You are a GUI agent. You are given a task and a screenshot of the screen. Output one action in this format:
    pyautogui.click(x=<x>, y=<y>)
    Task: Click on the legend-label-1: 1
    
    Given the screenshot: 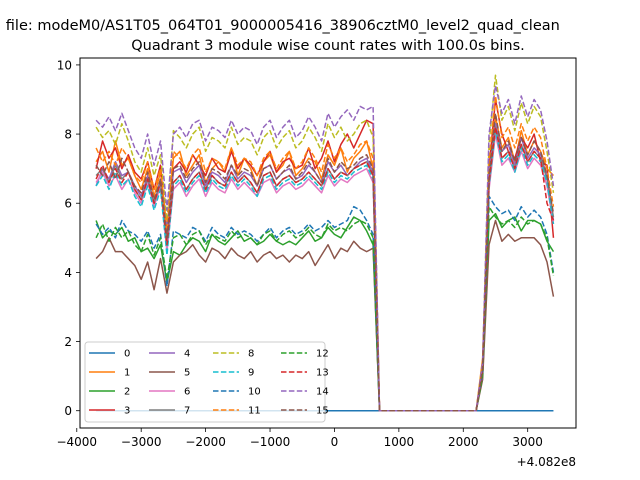 What is the action you would take?
    pyautogui.click(x=127, y=373)
    